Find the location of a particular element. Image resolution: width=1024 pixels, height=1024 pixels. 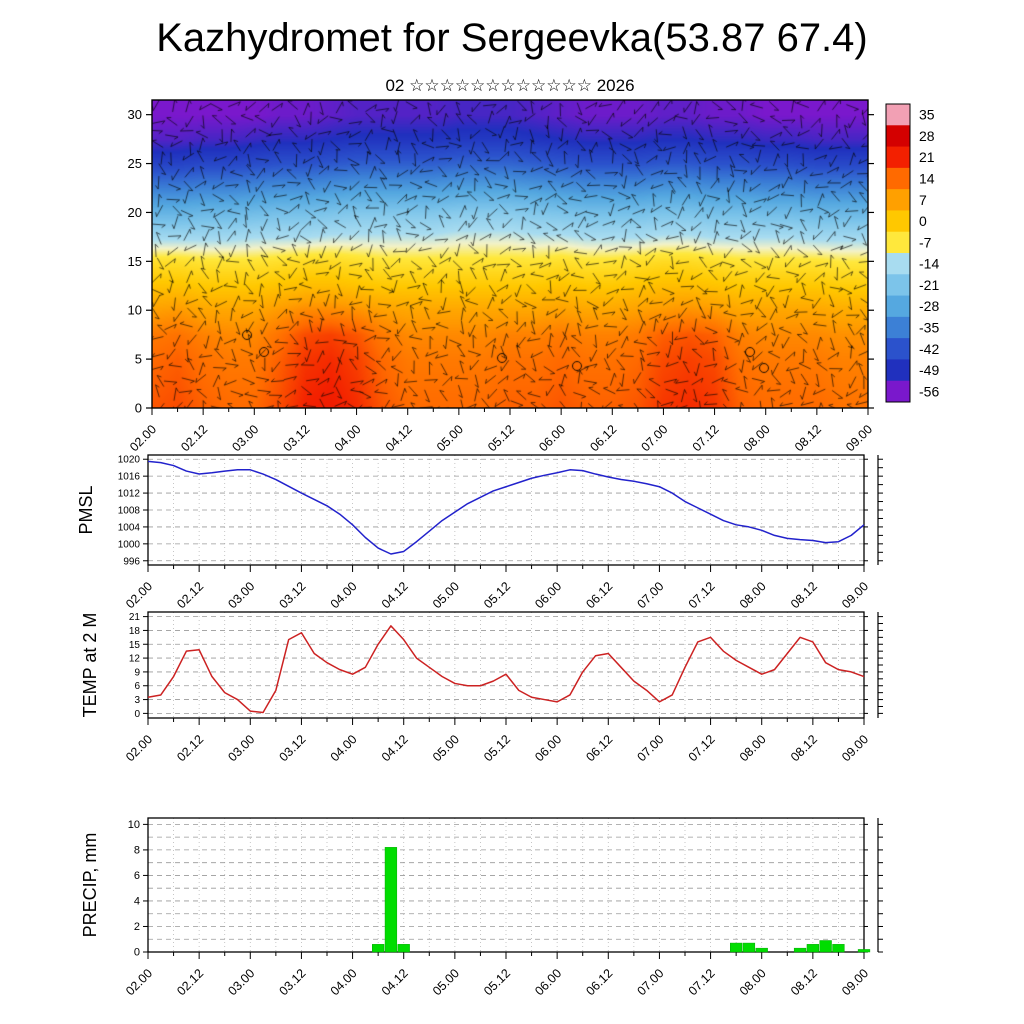

svg-text: 12 is located at coordinates (135, 659).